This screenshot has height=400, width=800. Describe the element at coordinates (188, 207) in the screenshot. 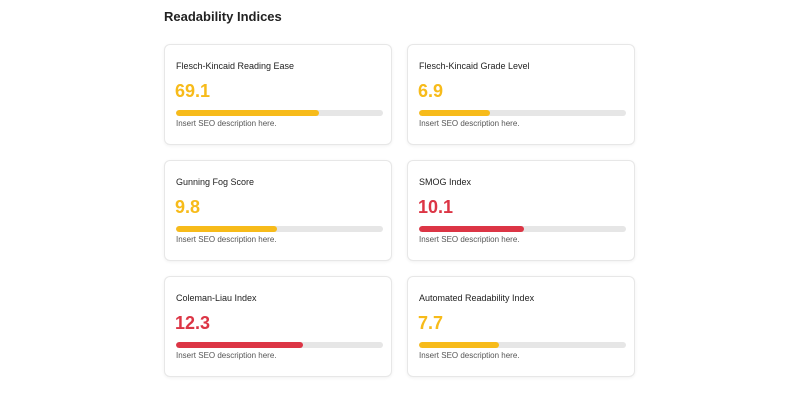

I see `card-value: 9.8` at that location.